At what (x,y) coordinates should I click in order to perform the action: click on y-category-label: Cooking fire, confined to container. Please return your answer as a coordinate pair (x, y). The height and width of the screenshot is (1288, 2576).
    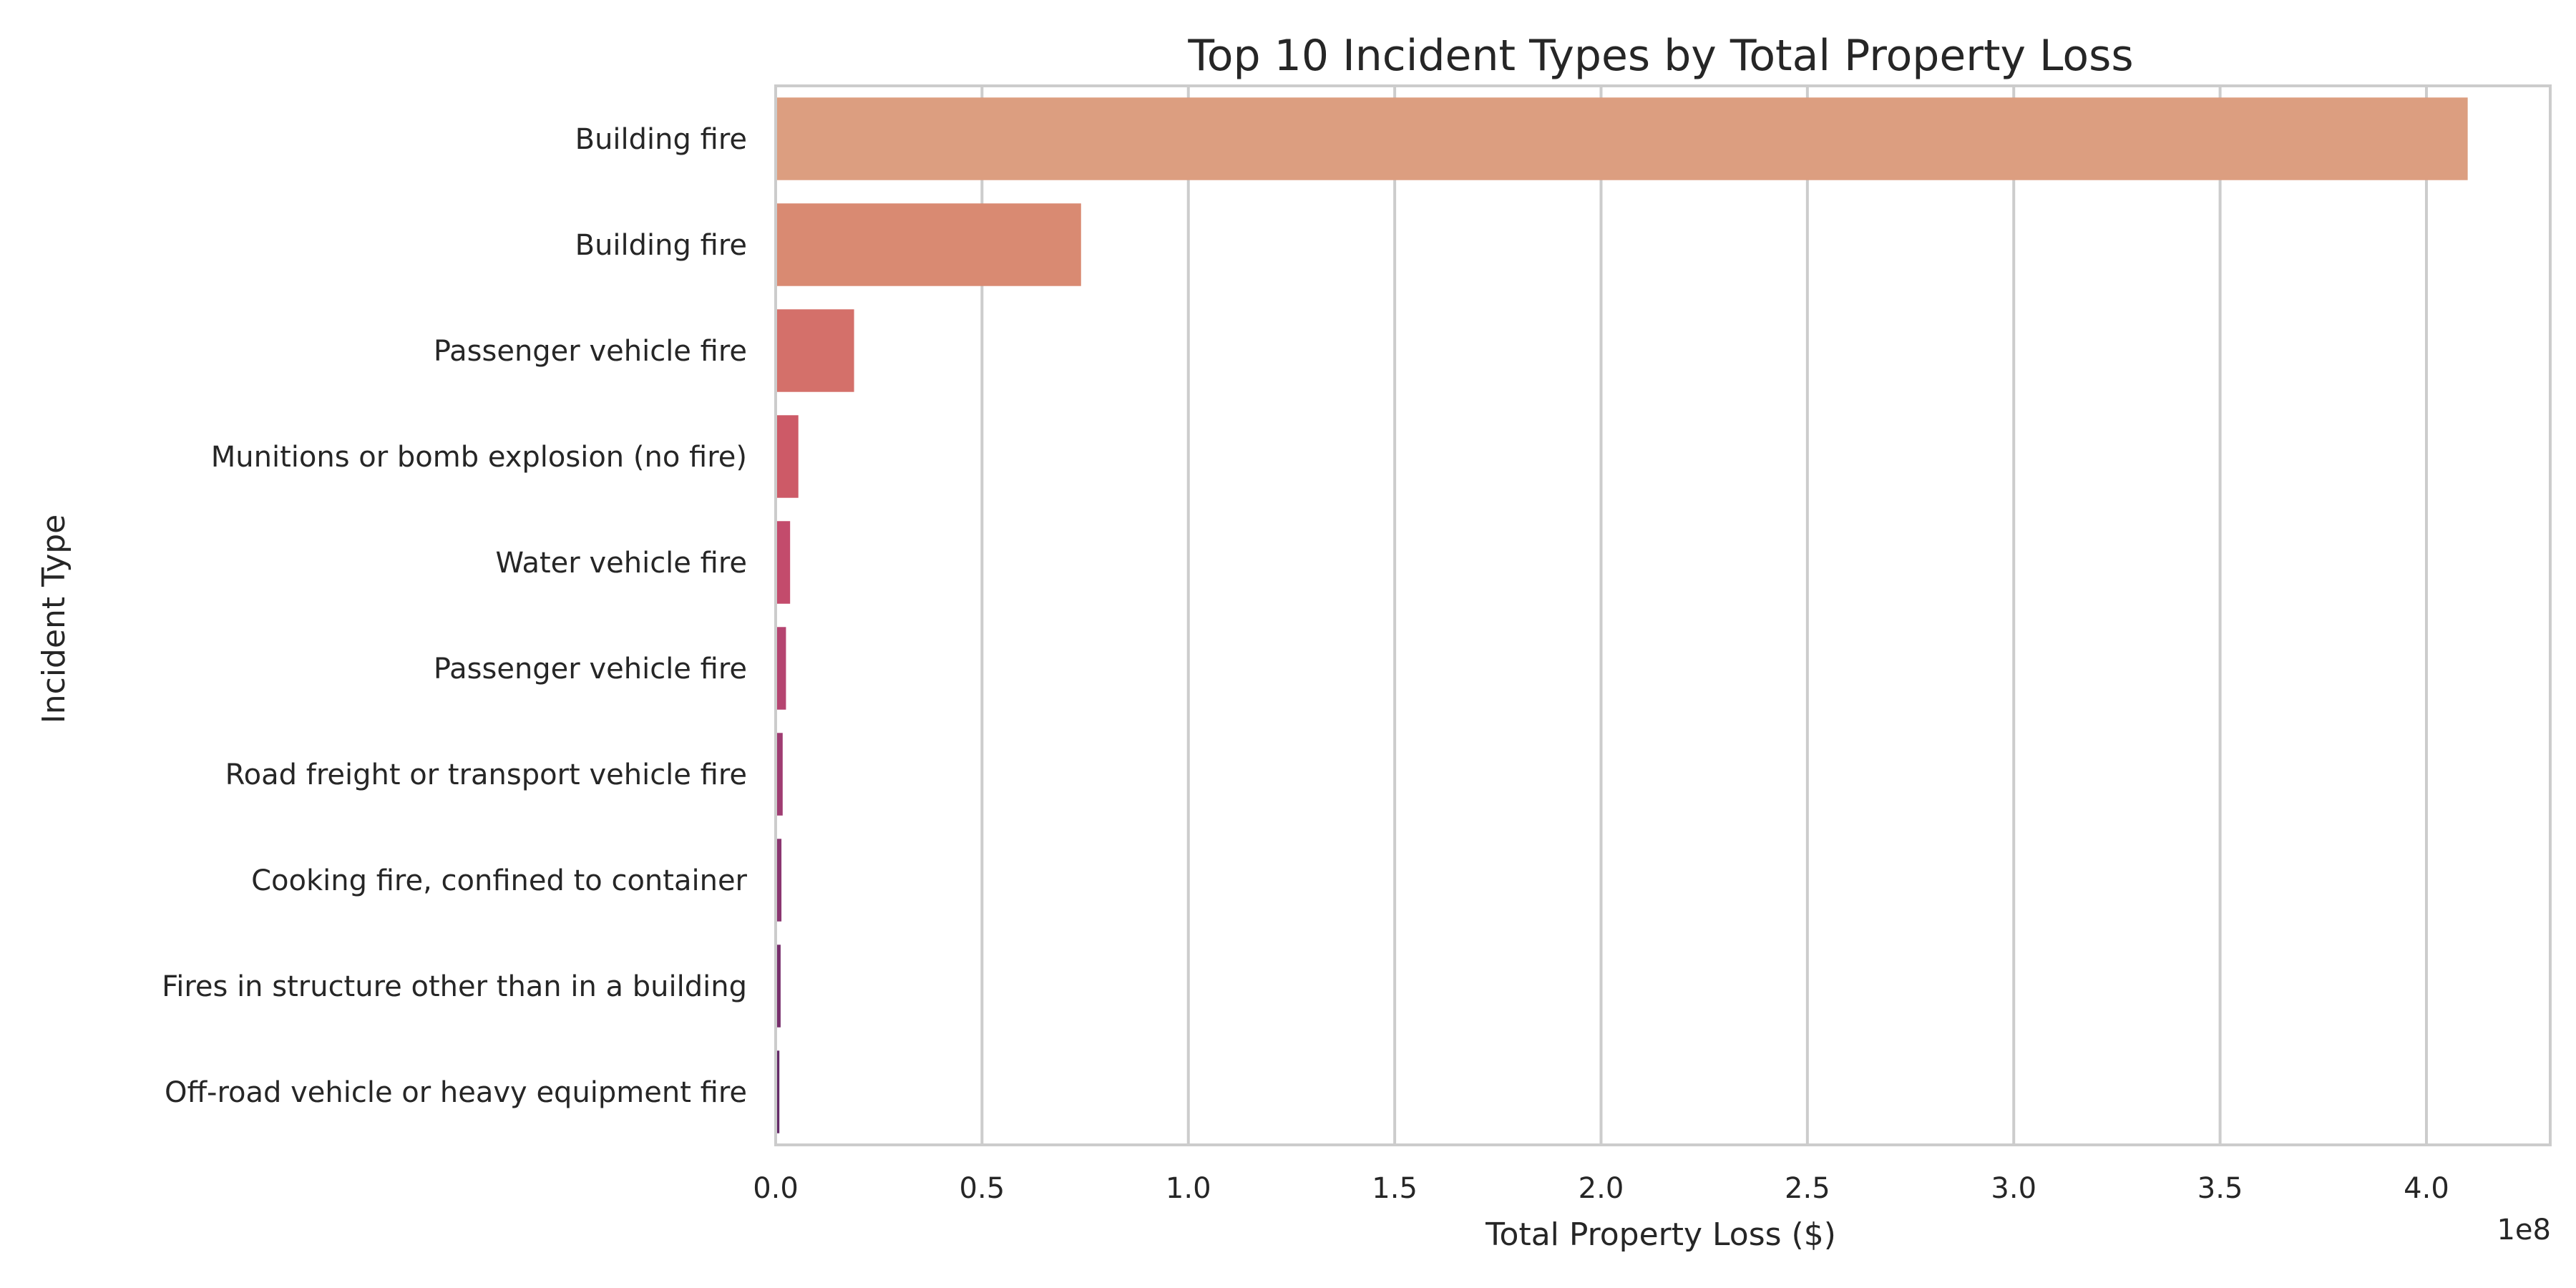
    Looking at the image, I should click on (499, 880).